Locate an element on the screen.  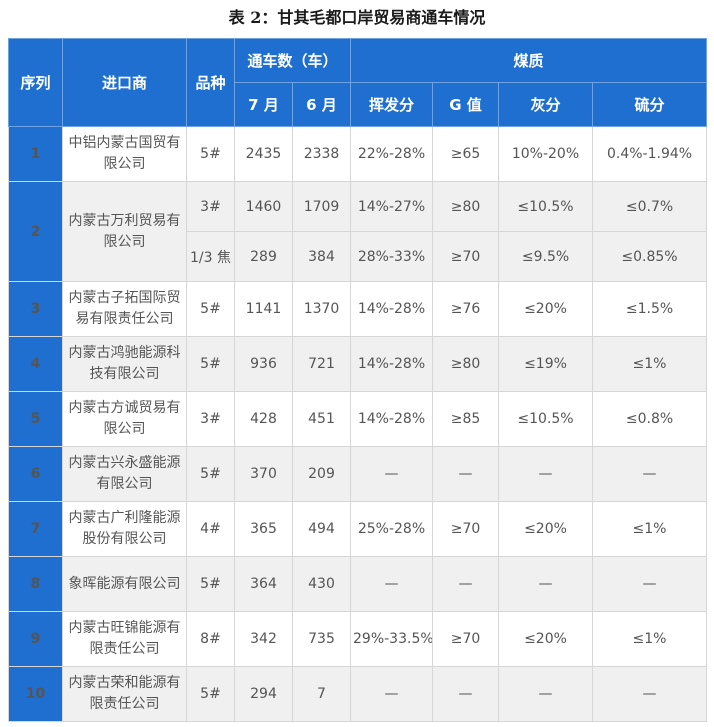
row-sulfur: ≤0.8% is located at coordinates (650, 419).